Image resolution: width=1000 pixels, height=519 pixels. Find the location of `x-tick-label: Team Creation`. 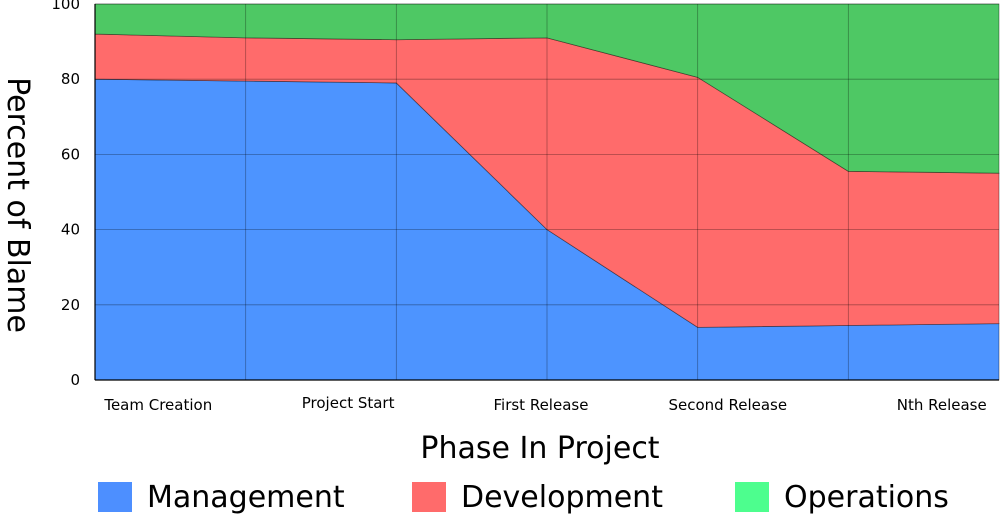

x-tick-label: Team Creation is located at coordinates (157, 405).